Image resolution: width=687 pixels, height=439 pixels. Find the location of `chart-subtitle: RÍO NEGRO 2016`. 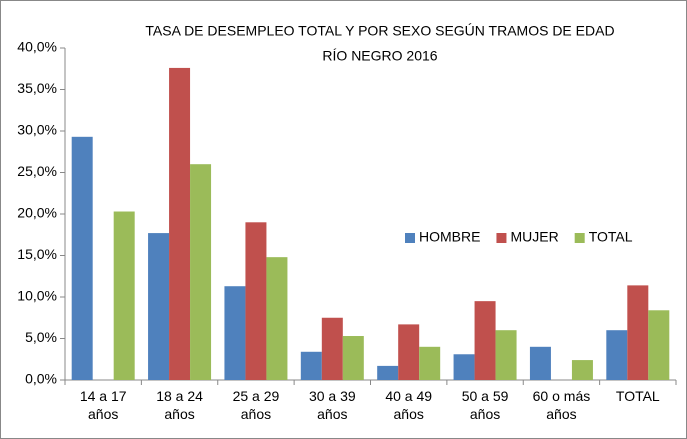

chart-subtitle: RÍO NEGRO 2016 is located at coordinates (379, 56).